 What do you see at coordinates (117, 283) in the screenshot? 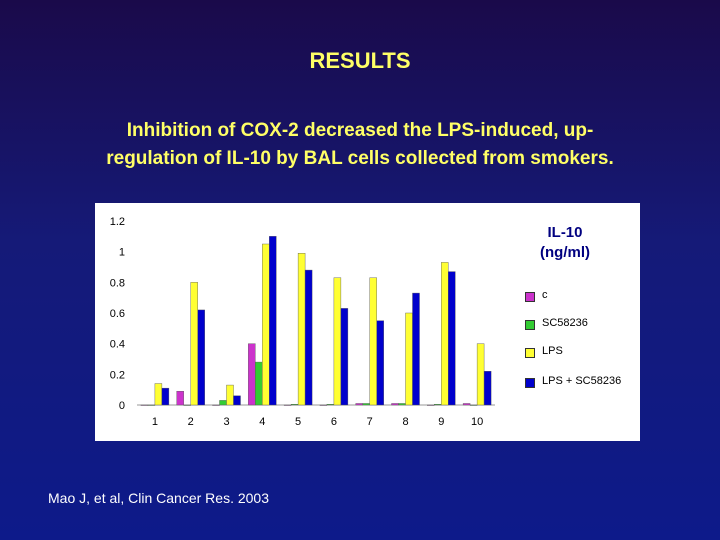
I see `y-tick-label: 0.8` at bounding box center [117, 283].